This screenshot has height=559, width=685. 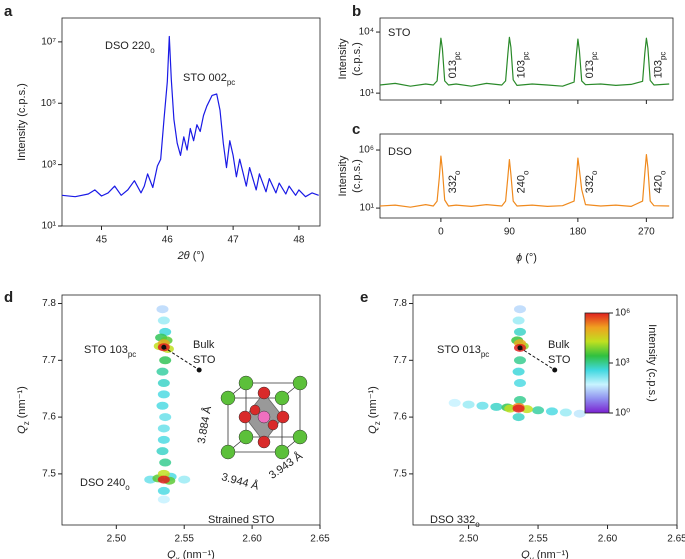 I want to click on annotation: Bulk, so click(x=204, y=345).